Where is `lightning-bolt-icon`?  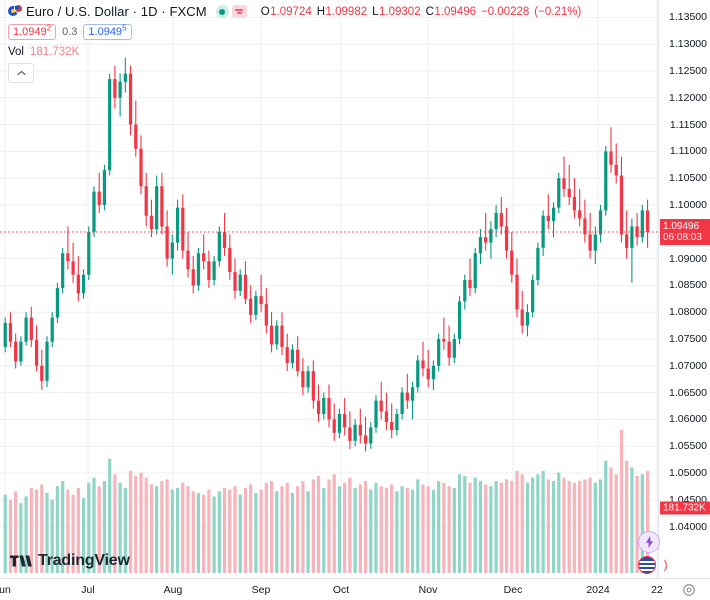
lightning-bolt-icon is located at coordinates (649, 542).